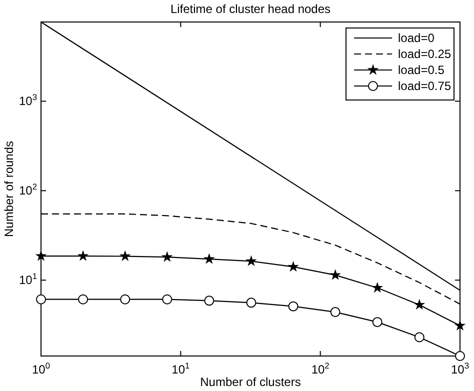 The height and width of the screenshot is (391, 474). I want to click on y-tick-label: 10$^{3}$, so click(28, 100).